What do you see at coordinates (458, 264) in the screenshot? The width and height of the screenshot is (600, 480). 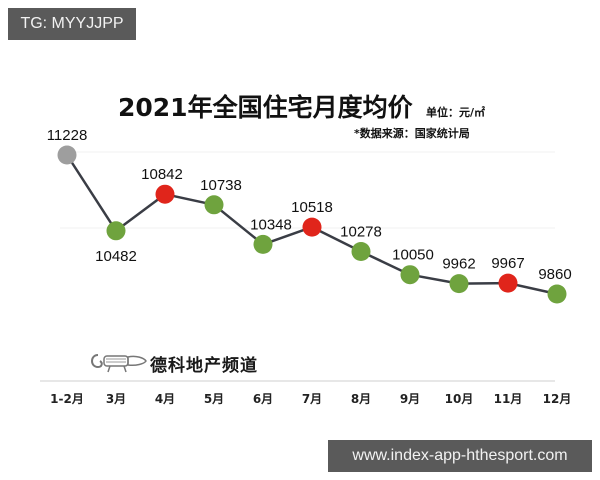 I see `data-label: 9962` at bounding box center [458, 264].